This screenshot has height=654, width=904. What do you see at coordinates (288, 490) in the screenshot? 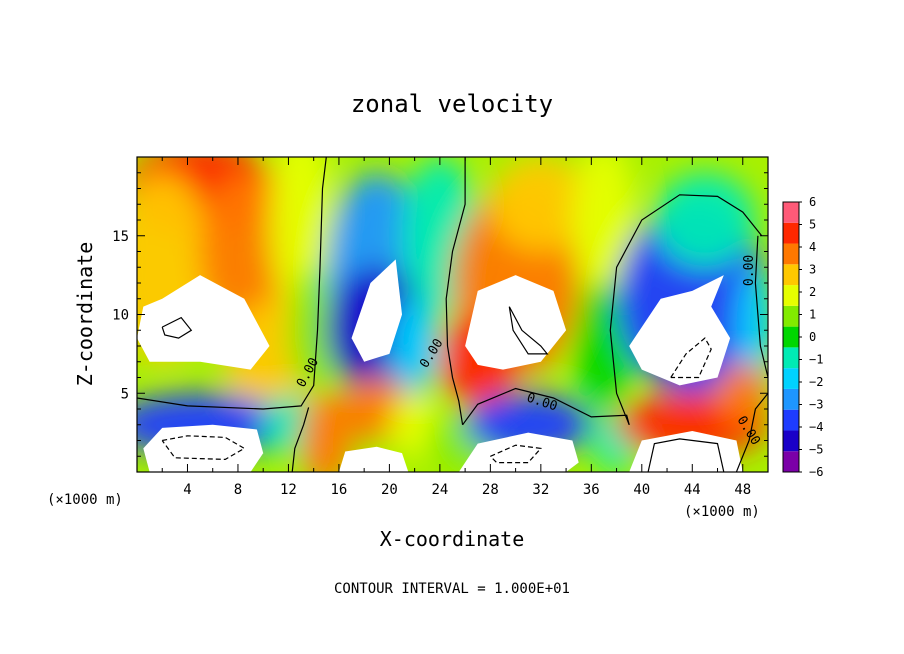
I see `x-tick-label: 12` at bounding box center [288, 490].